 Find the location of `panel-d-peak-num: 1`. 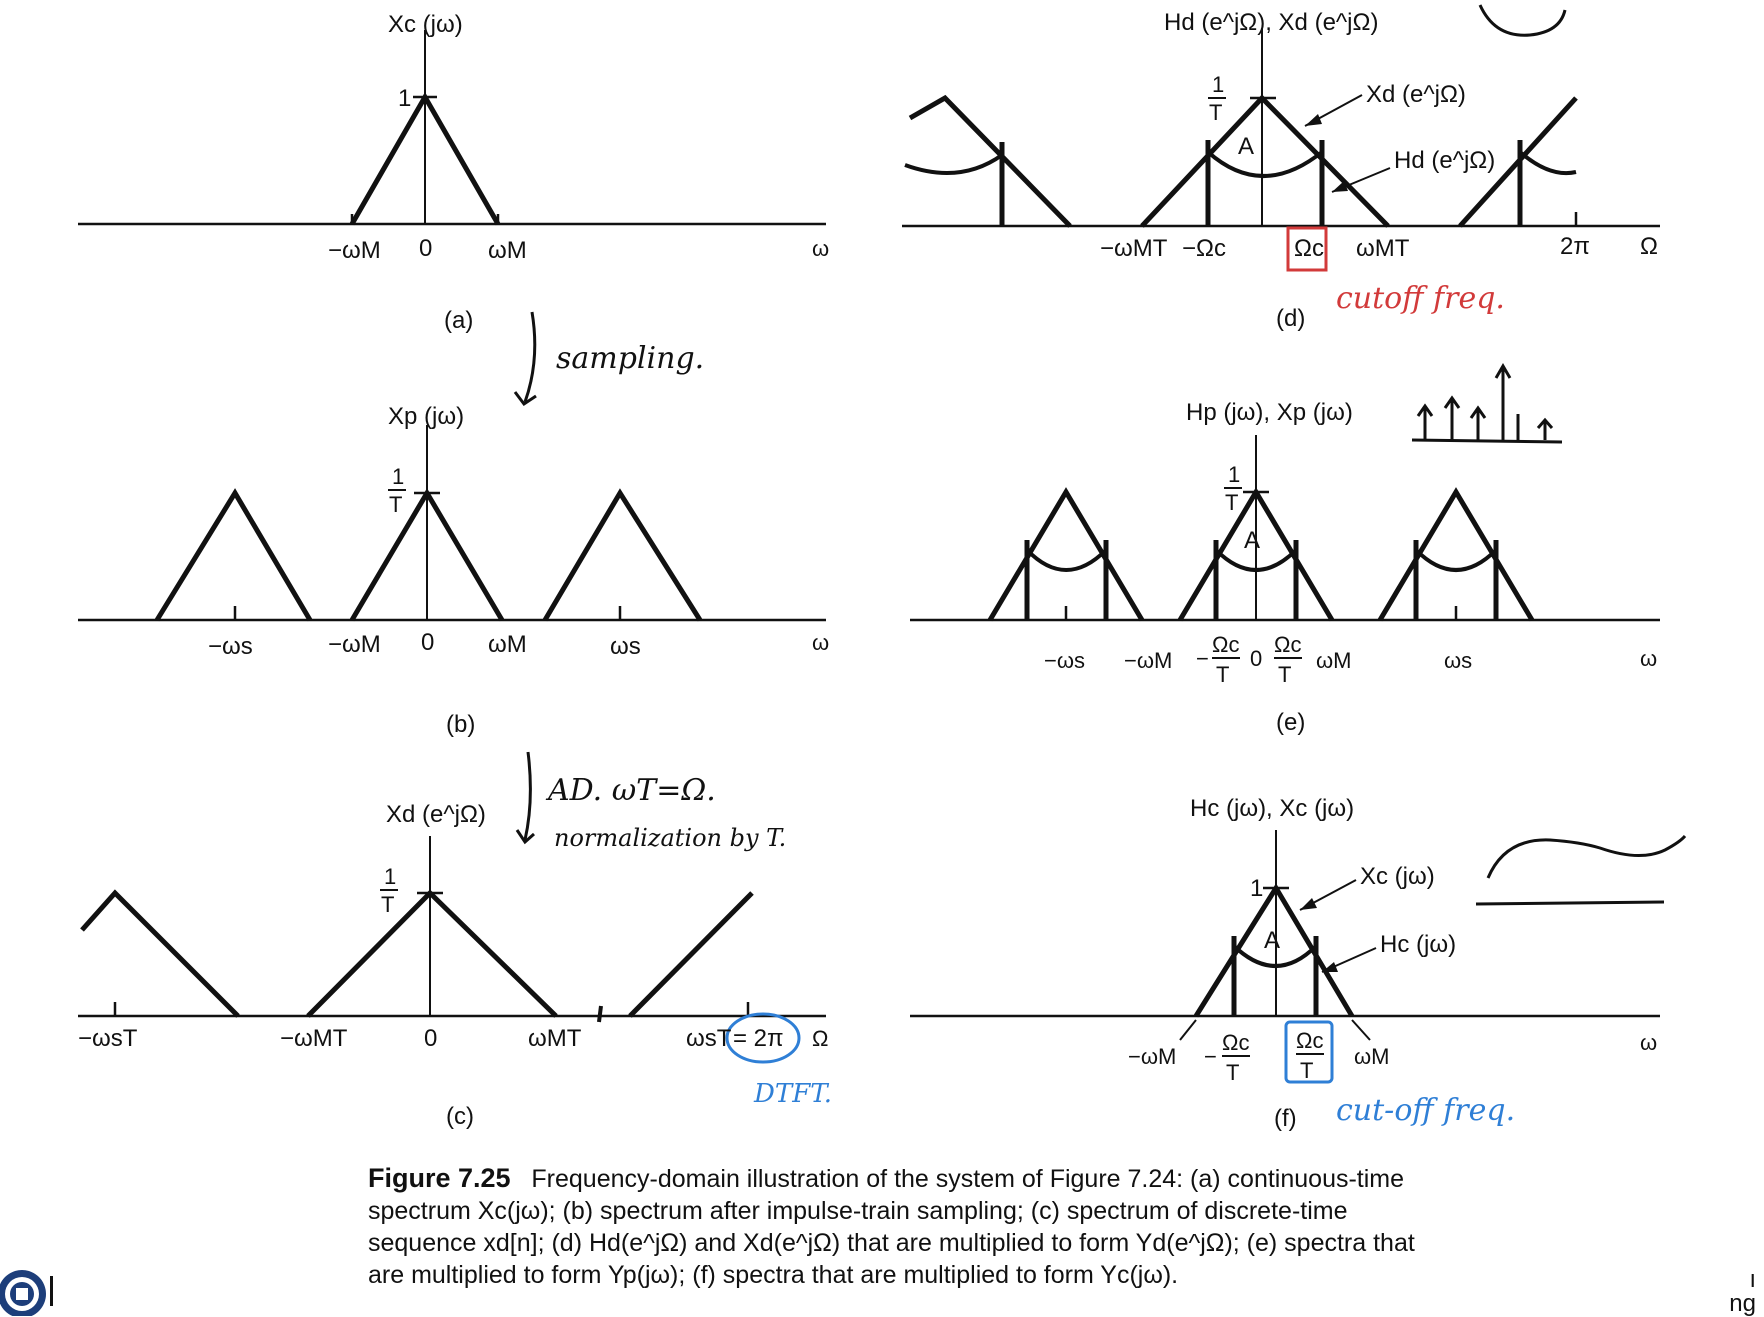

panel-d-peak-num: 1 is located at coordinates (1218, 84).